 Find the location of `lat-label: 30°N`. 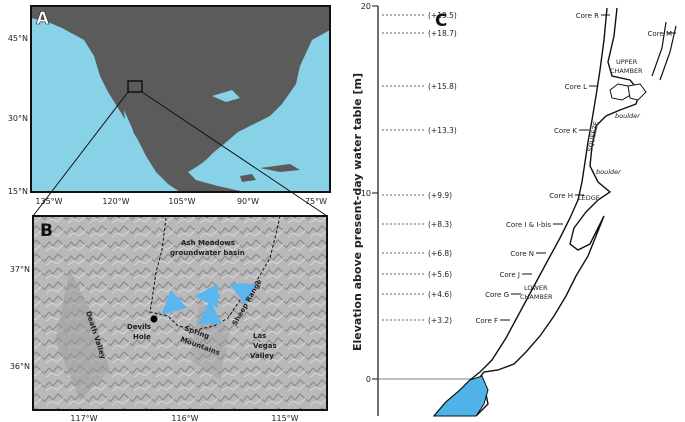

lat-label: 30°N is located at coordinates (18, 118).